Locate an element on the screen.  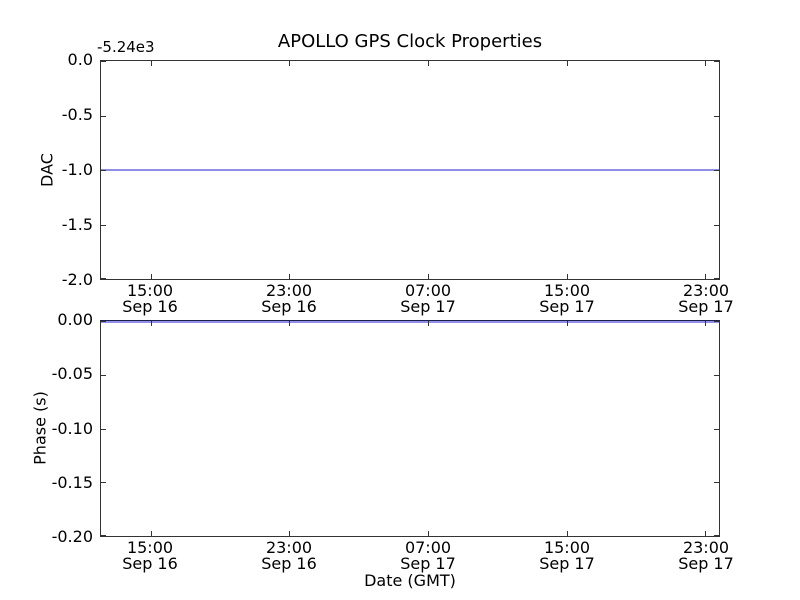
y-tick-label: 0.00 is located at coordinates (75, 319).